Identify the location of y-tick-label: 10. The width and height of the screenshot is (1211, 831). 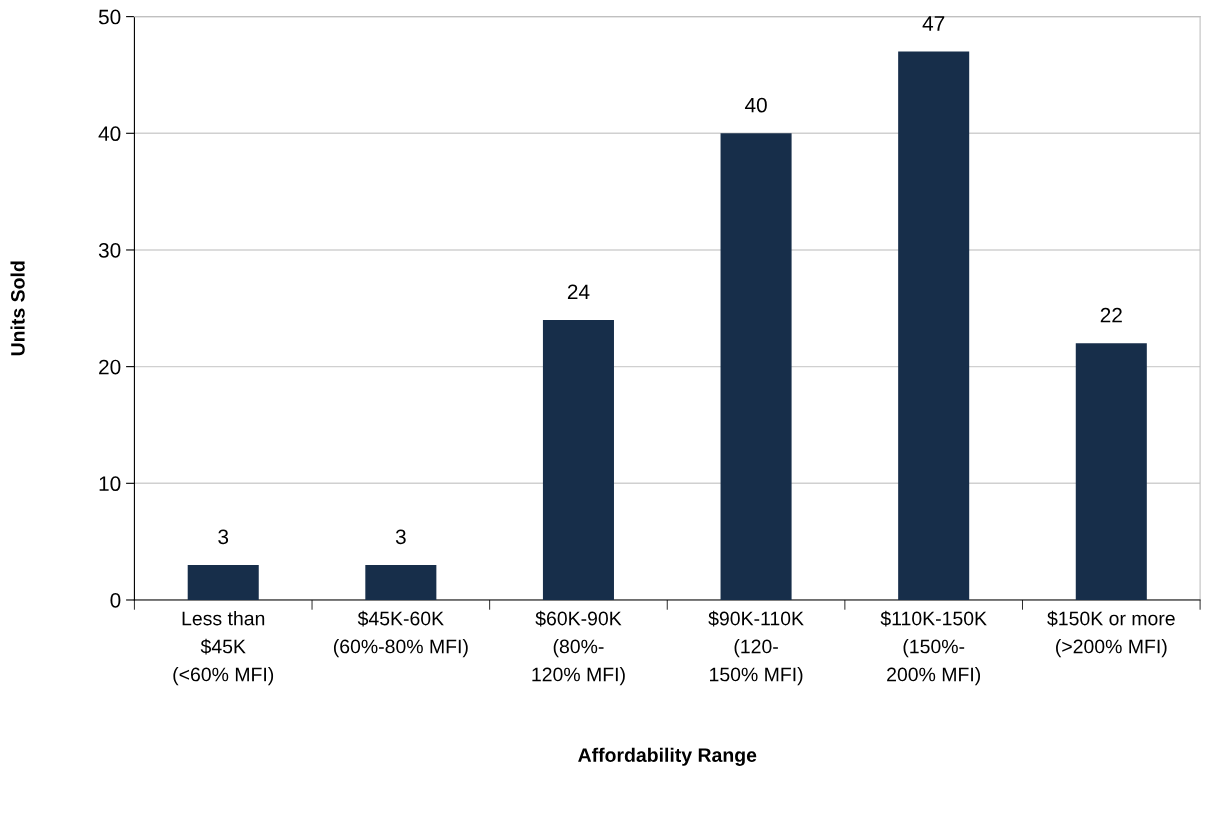
(110, 484).